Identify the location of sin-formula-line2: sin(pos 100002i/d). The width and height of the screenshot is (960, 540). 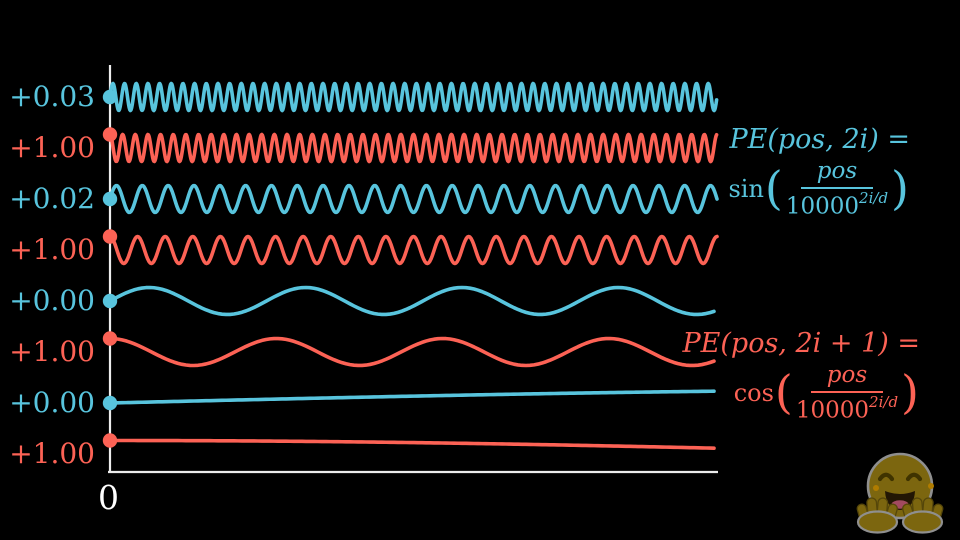
(819, 189).